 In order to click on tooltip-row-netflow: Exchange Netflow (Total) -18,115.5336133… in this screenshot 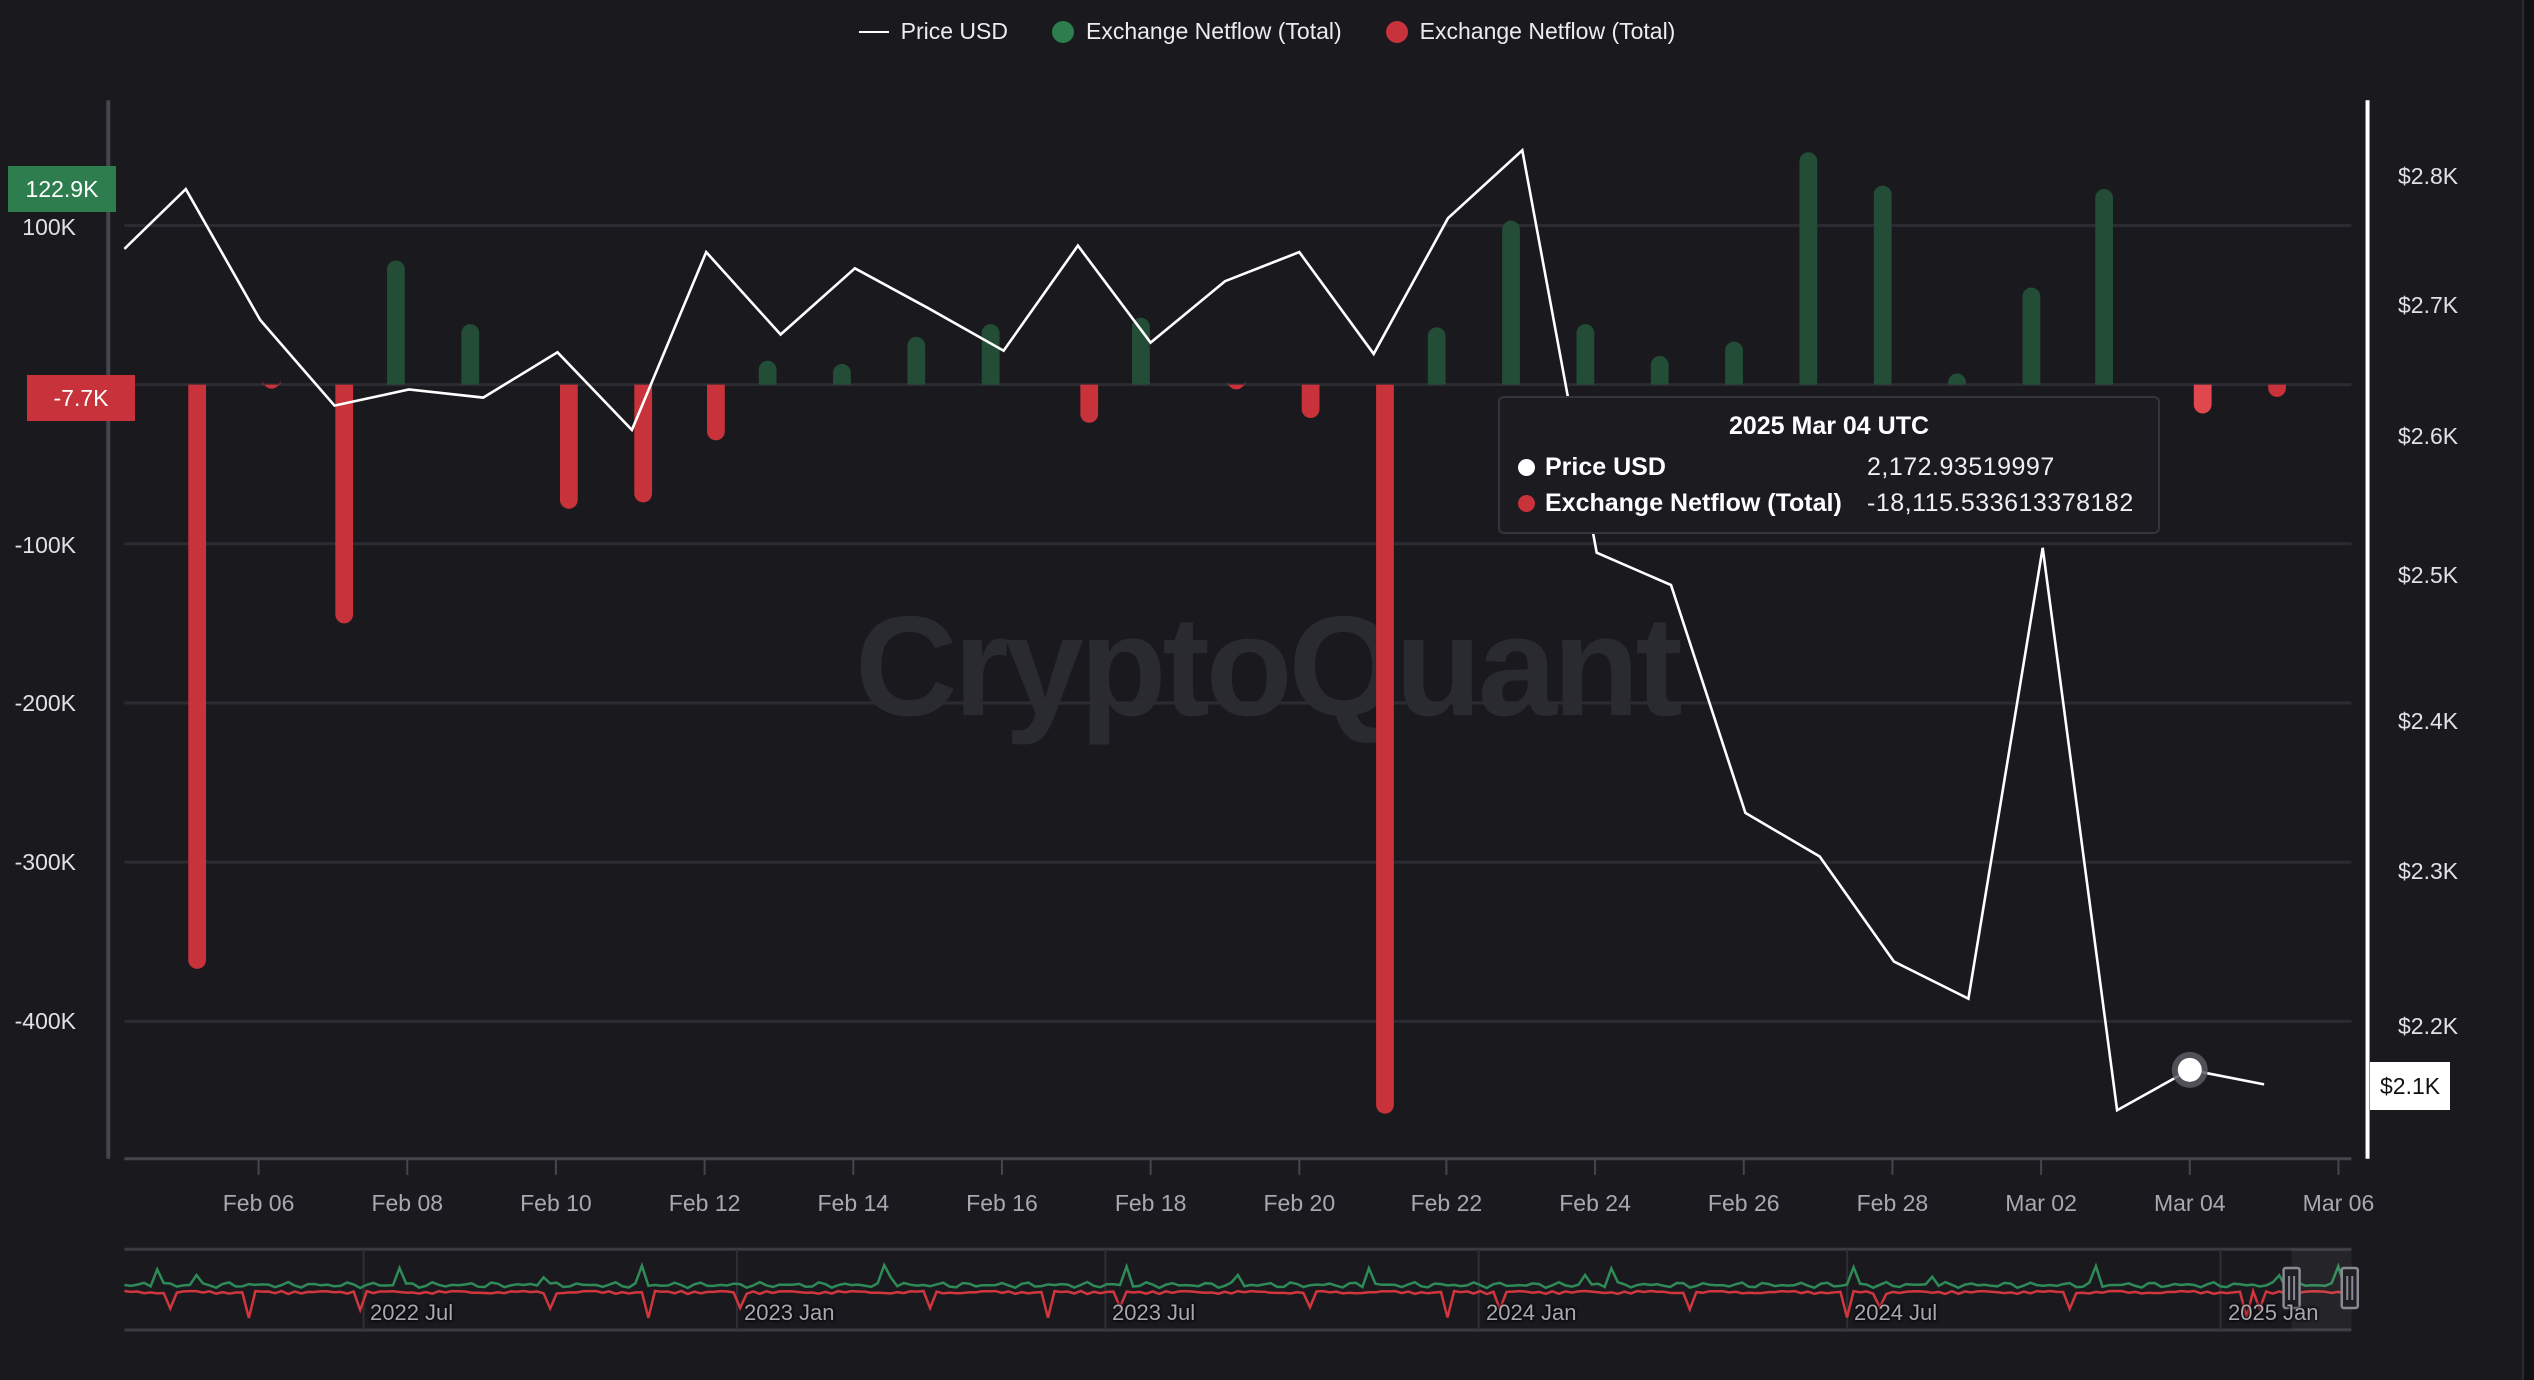, I will do `click(1829, 503)`.